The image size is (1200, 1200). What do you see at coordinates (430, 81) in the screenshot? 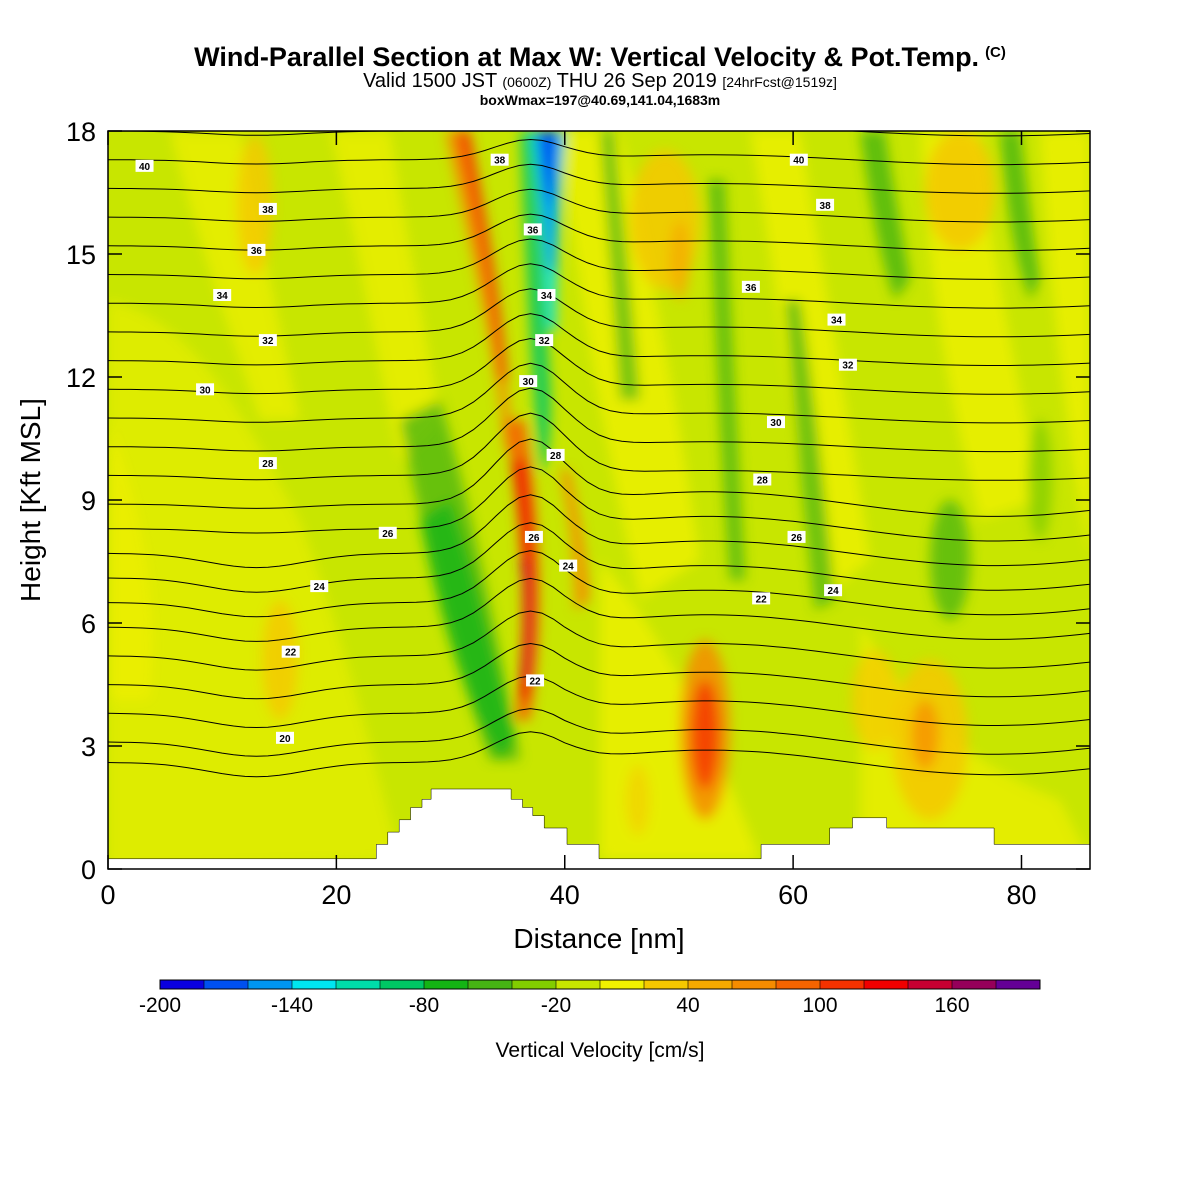
I see `valid-time: Valid 1500 JST` at bounding box center [430, 81].